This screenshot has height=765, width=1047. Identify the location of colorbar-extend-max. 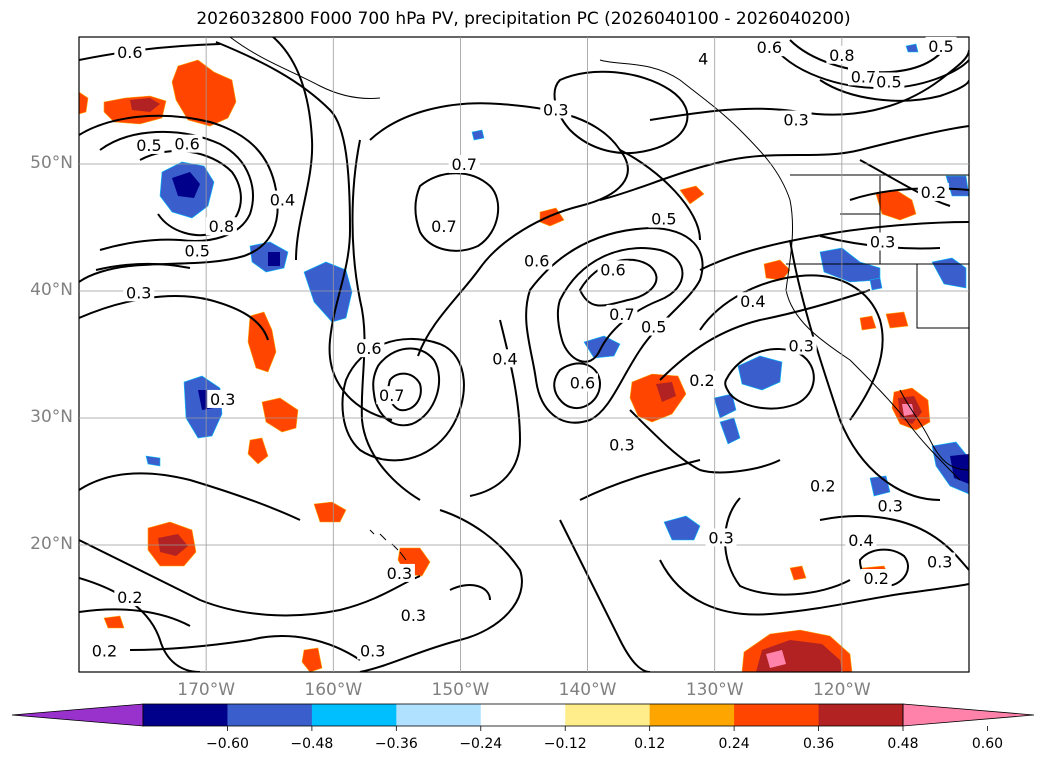
(968, 715).